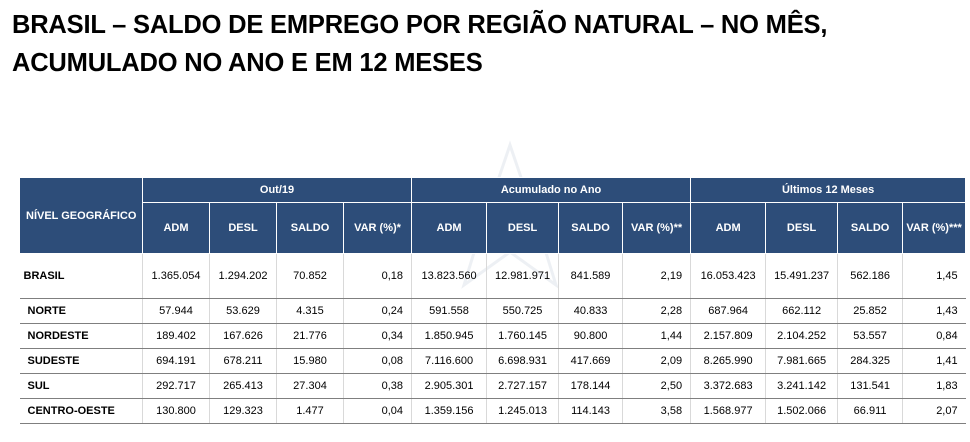  Describe the element at coordinates (870, 361) in the screenshot. I see `cell-value: 284.325` at that location.